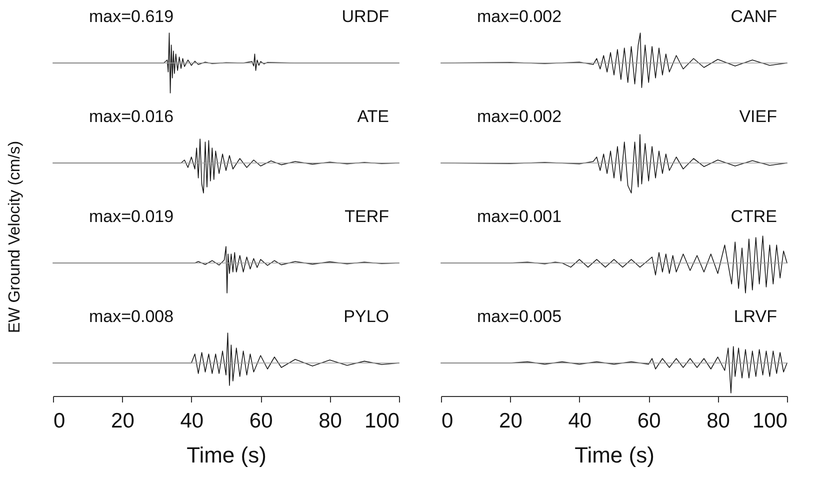 Image resolution: width=829 pixels, height=490 pixels. I want to click on text: LRVF, so click(755, 316).